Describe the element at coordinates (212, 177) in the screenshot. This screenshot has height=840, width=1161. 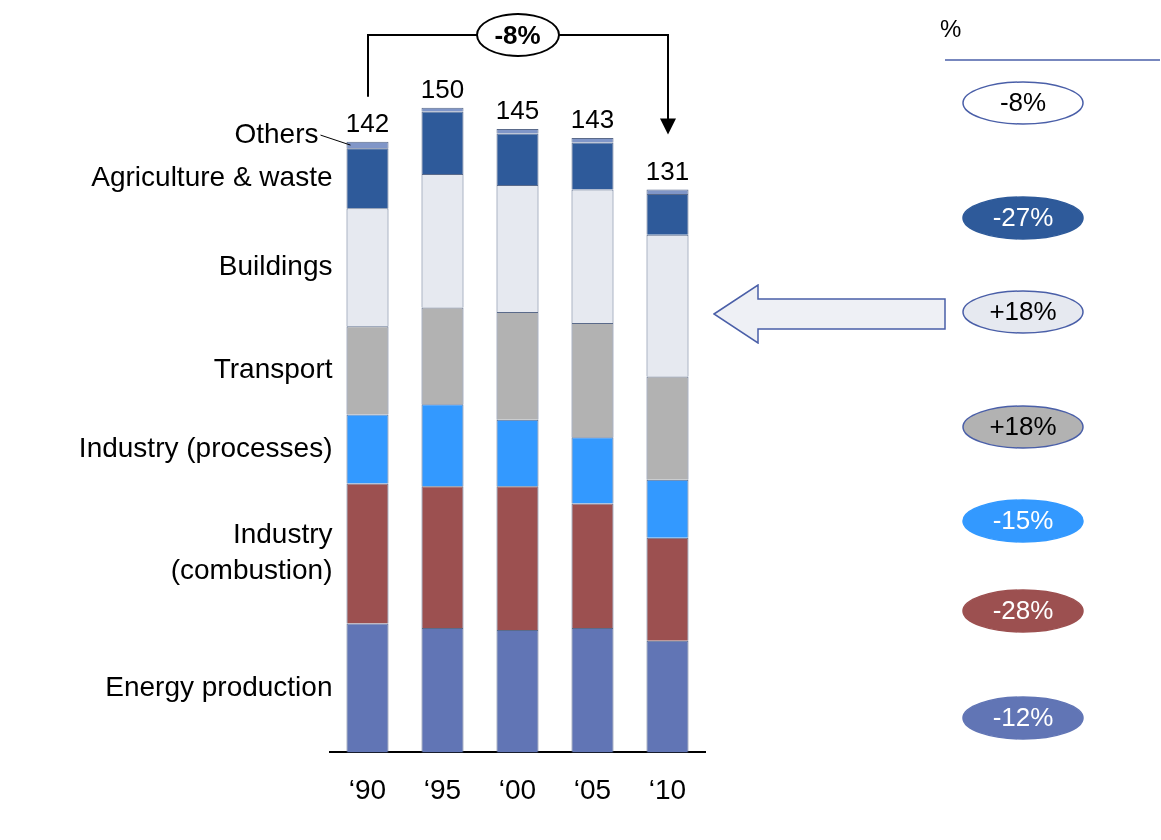
I see `series-label: Agriculture & waste` at that location.